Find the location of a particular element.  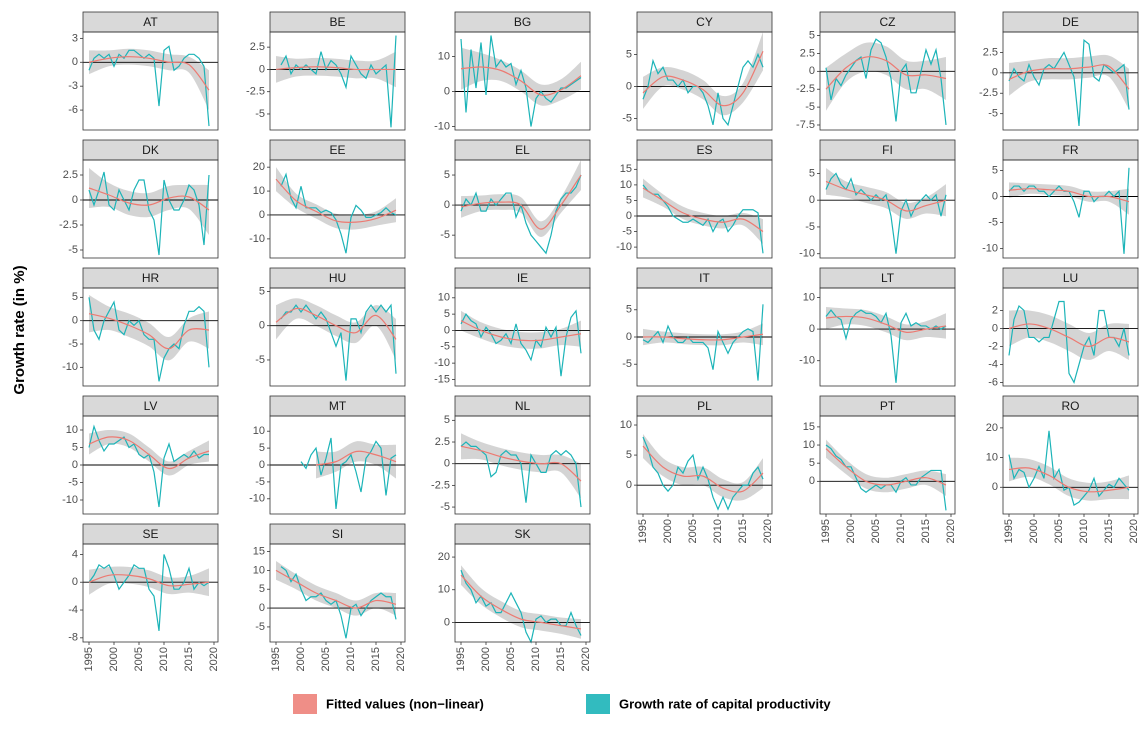

strip-title: CZ is located at coordinates (888, 22).